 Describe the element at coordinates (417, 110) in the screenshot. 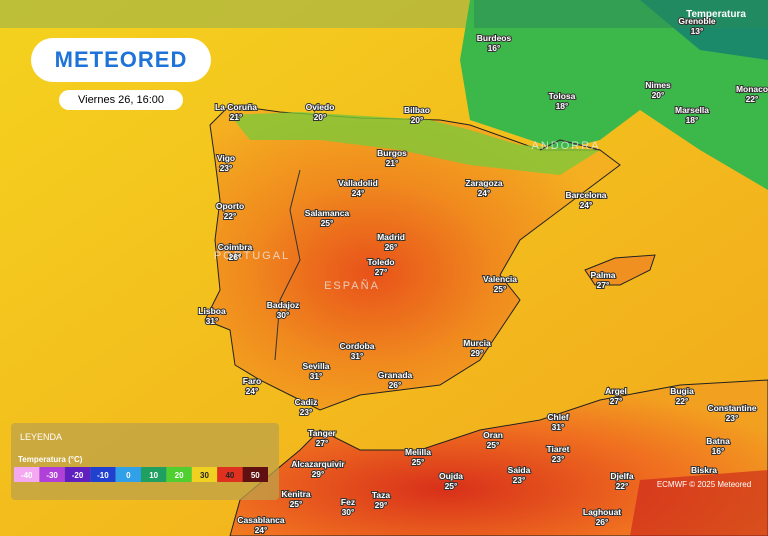

I see `city-name: Bilbao` at that location.